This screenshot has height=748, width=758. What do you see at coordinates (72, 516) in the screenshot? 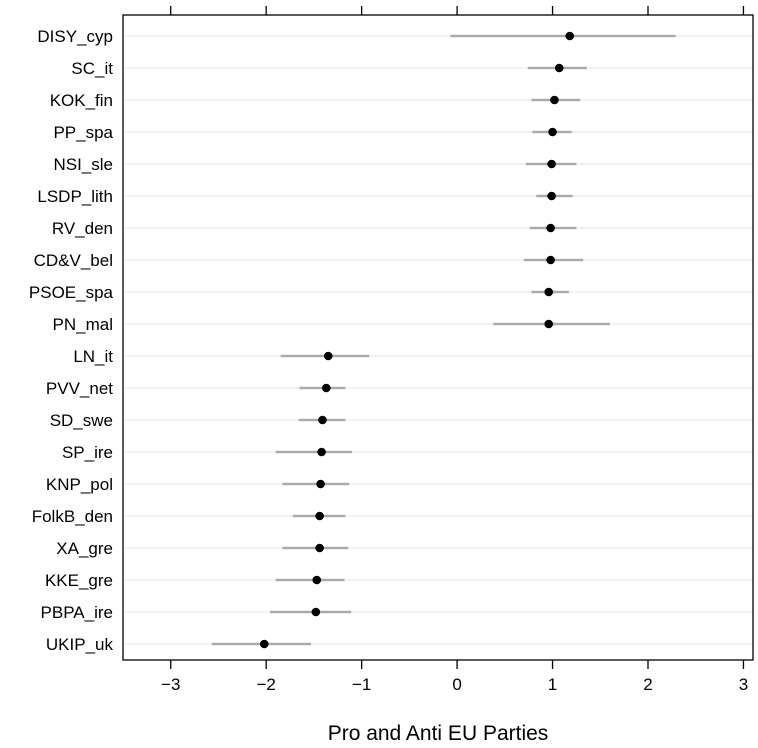
I see `category-label: FolkB_den` at bounding box center [72, 516].